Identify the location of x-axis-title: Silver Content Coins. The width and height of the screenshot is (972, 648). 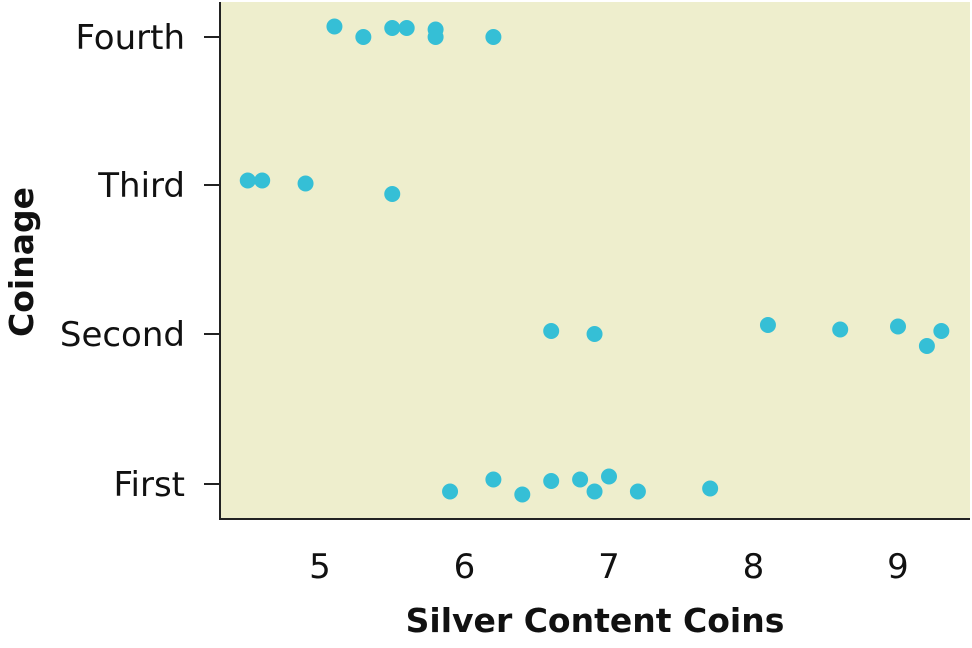
(595, 620).